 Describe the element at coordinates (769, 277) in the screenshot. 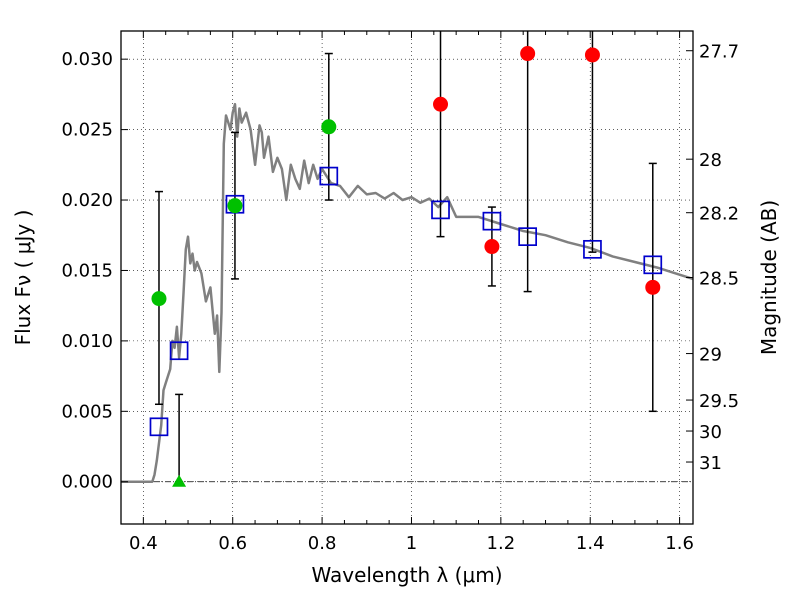

I see `y2-axis-label: Magnitude (AB)` at that location.